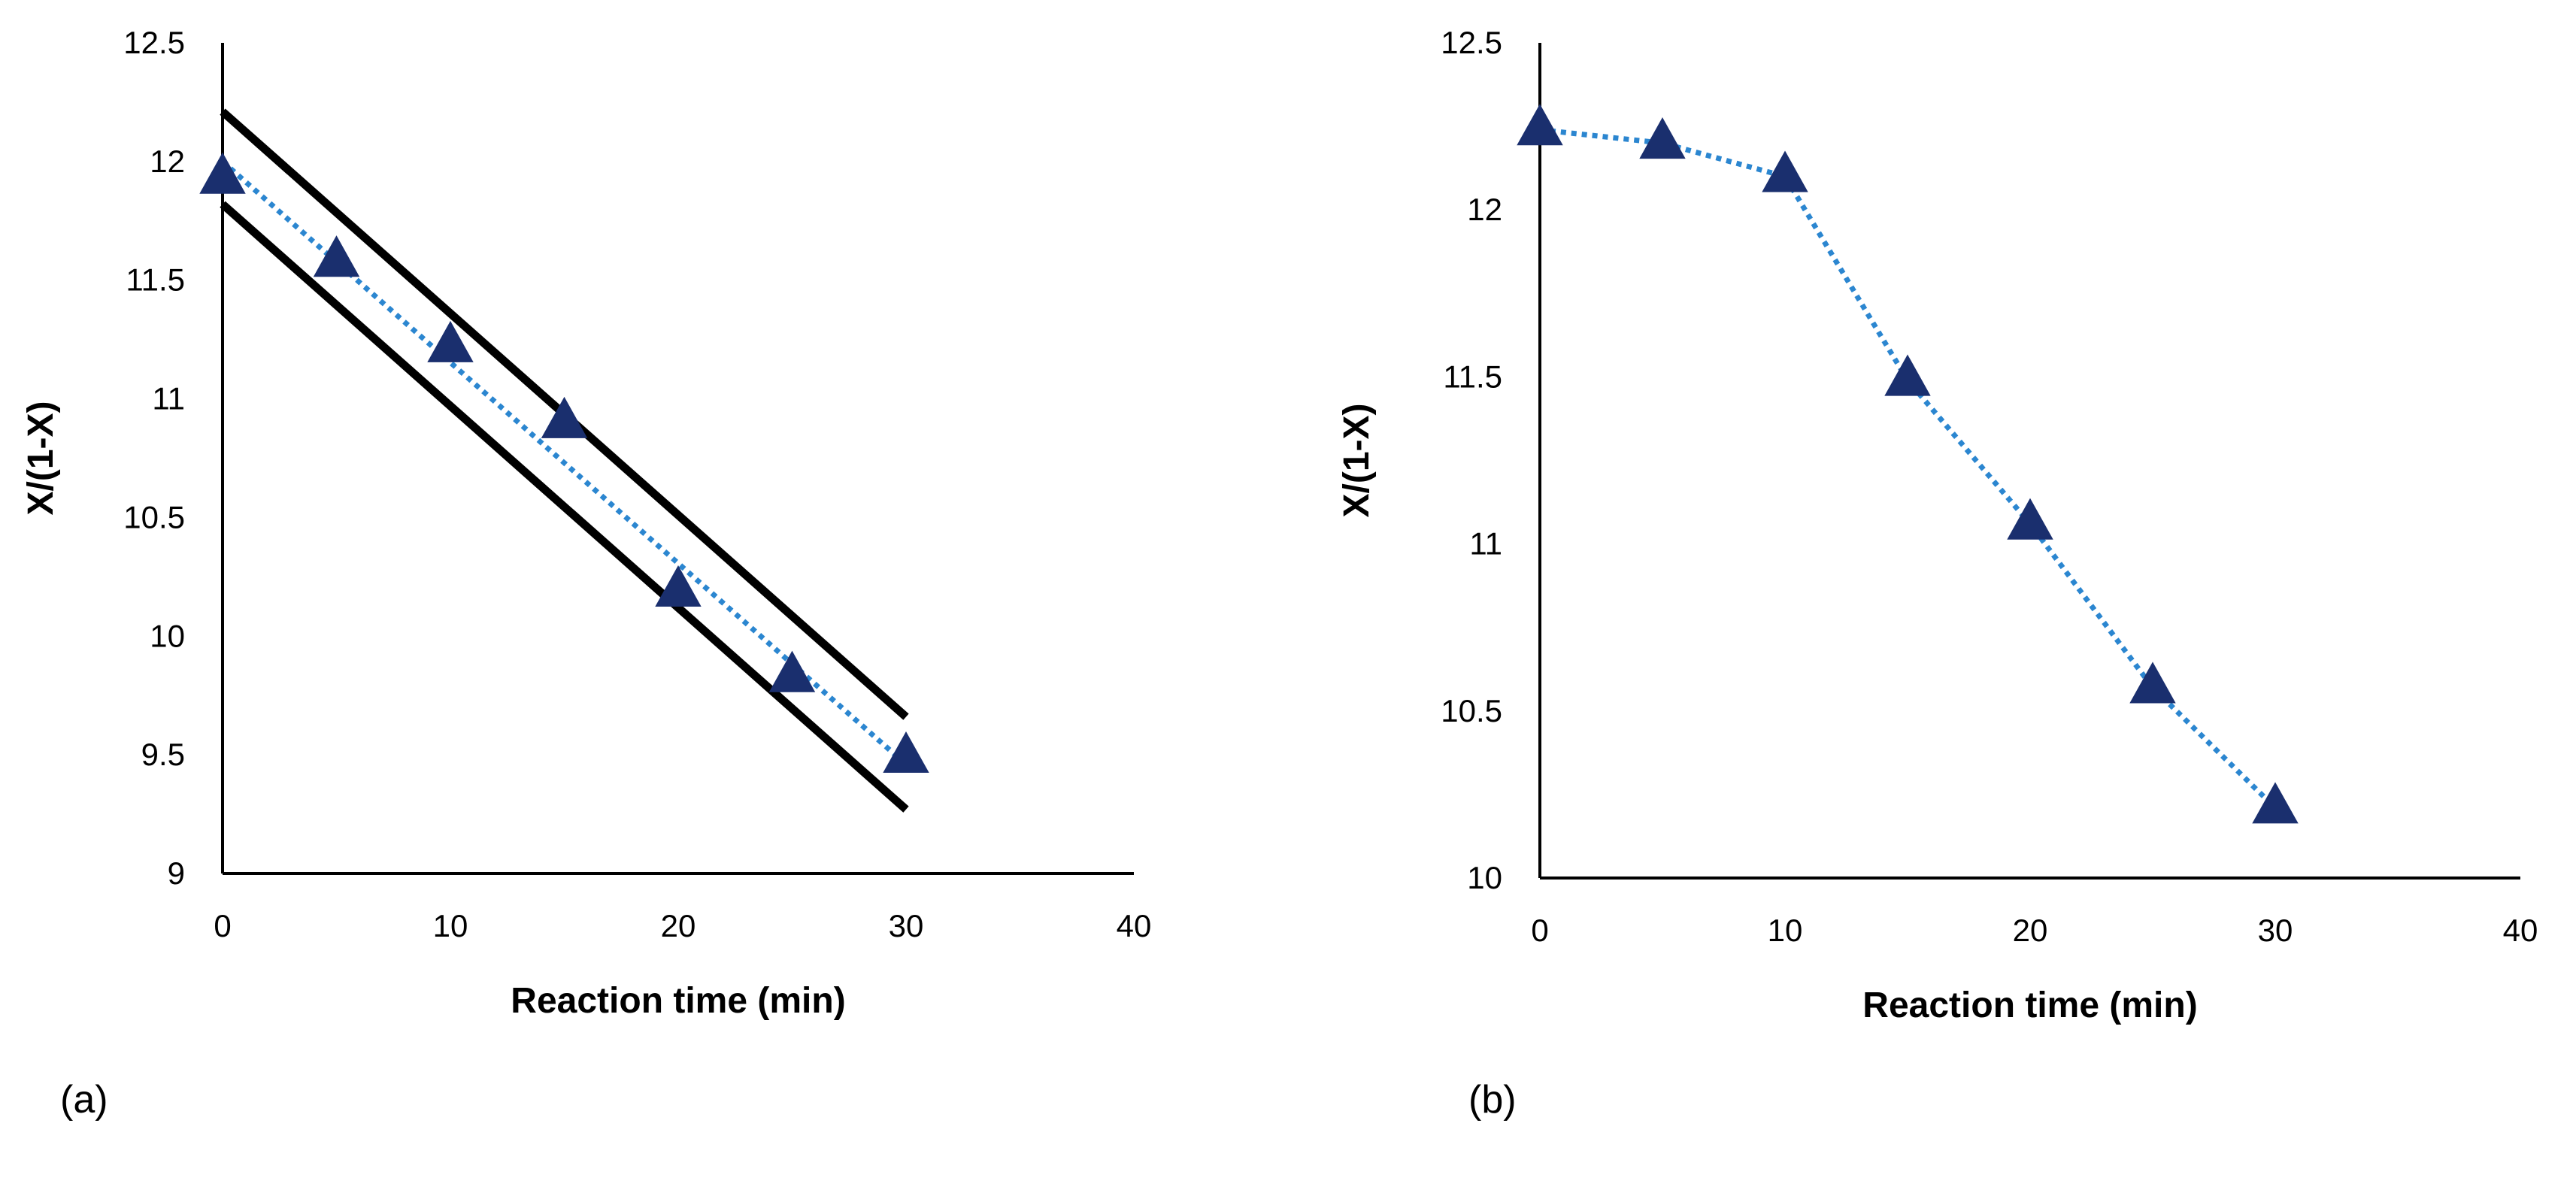 Image resolution: width=2576 pixels, height=1202 pixels. Describe the element at coordinates (1484, 209) in the screenshot. I see `chart-b-y-tick-label: 12` at that location.